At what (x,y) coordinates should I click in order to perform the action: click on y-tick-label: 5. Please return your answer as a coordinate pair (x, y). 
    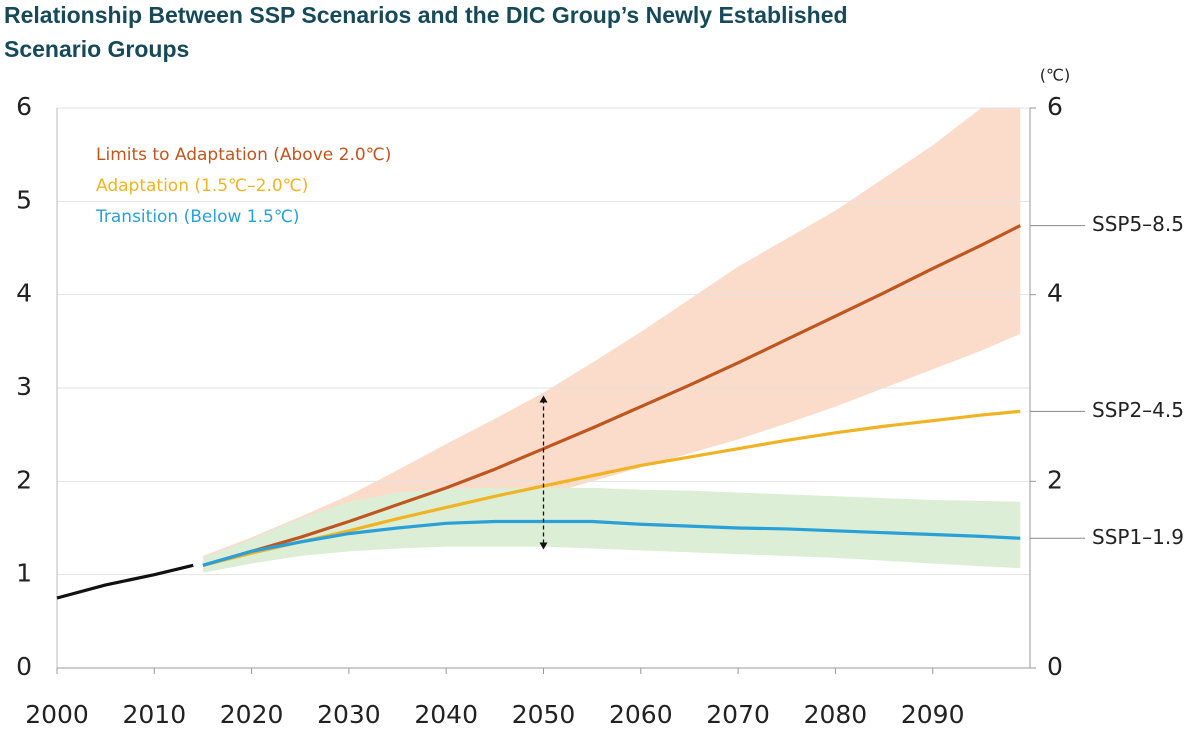
    Looking at the image, I should click on (24, 199).